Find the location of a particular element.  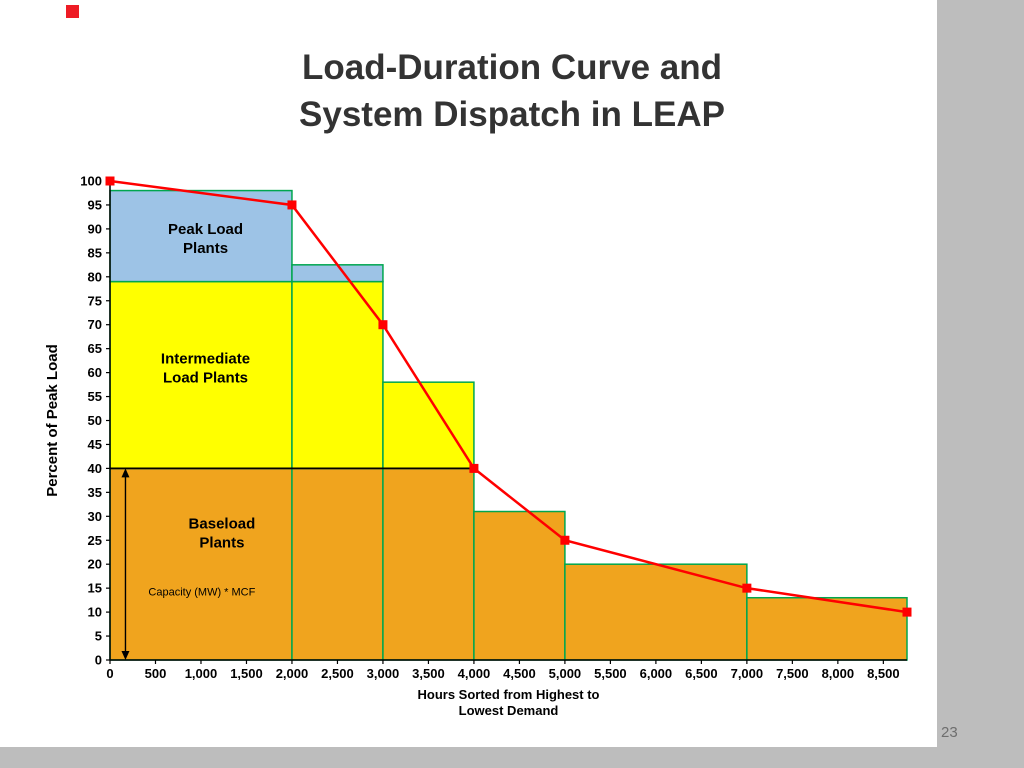

y-tick-label: 100 is located at coordinates (91, 181).